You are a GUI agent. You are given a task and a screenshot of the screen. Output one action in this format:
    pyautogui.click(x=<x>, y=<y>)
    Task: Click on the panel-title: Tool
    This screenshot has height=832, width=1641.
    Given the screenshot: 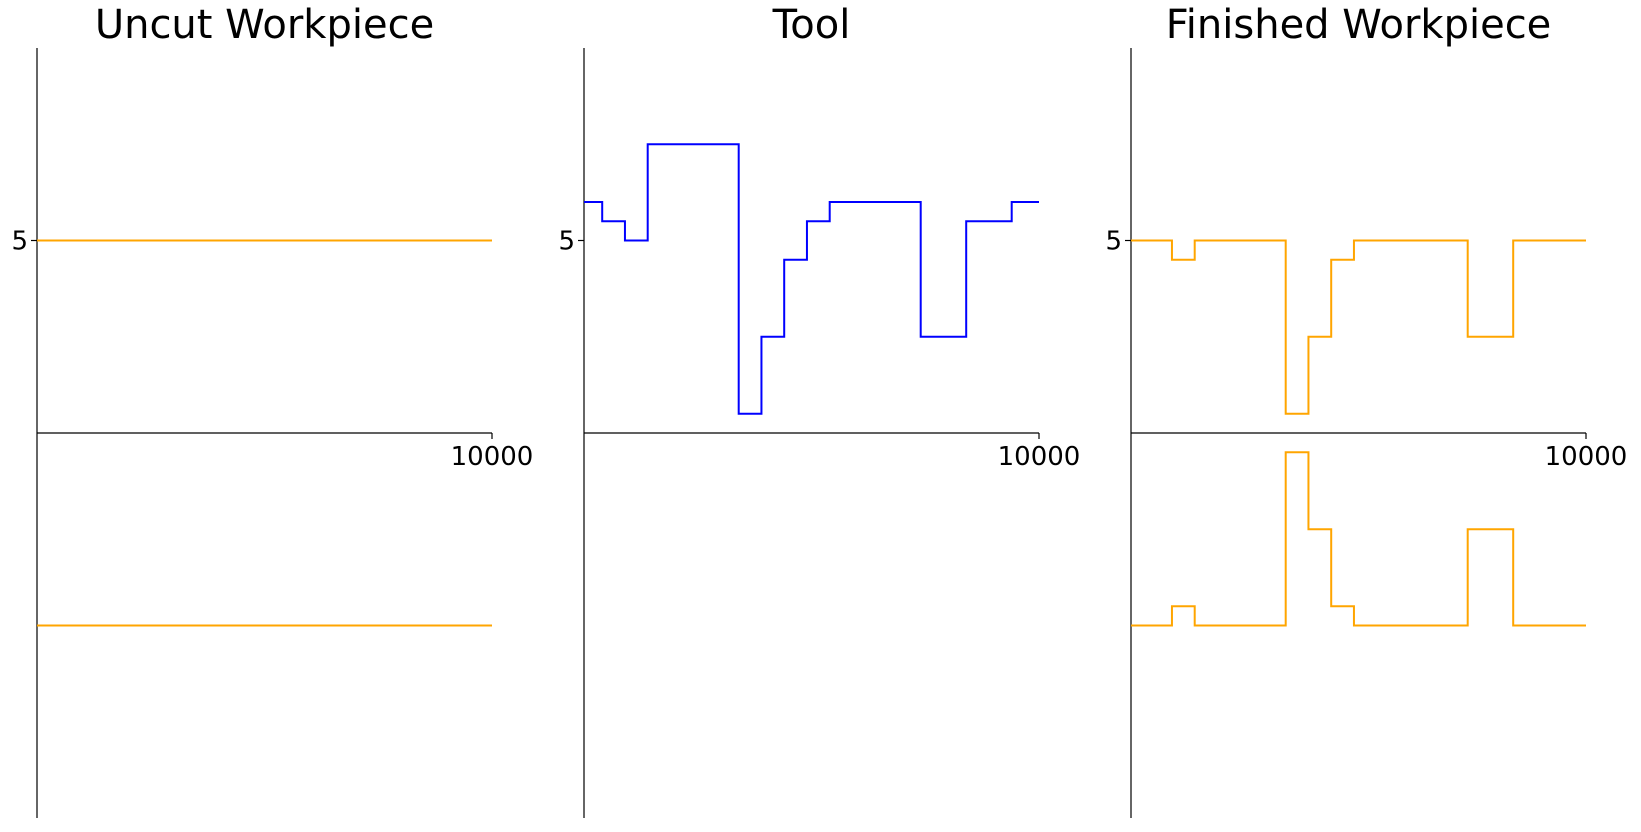 What is the action you would take?
    pyautogui.click(x=811, y=25)
    